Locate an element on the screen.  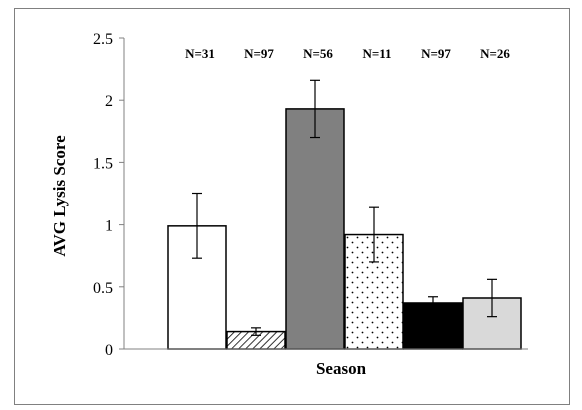
y-tick-label: 2 is located at coordinates (109, 101).